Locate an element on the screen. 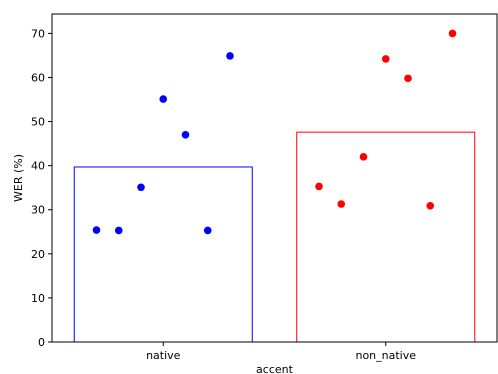  x-axis-label: accent is located at coordinates (275, 368).